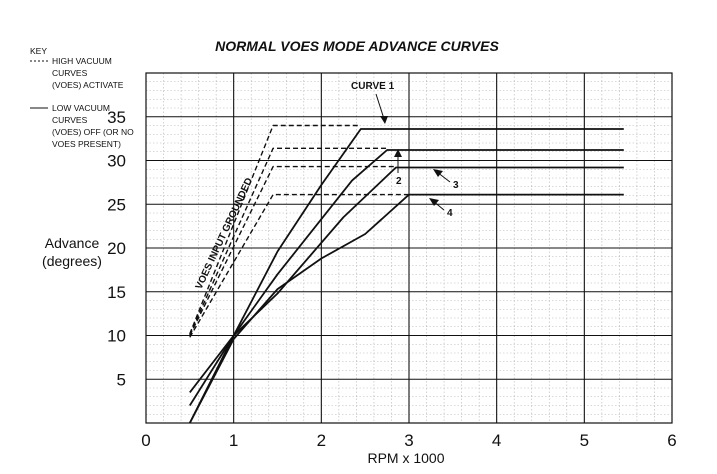  What do you see at coordinates (72, 243) in the screenshot?
I see `y-axis-label-line1: Advance` at bounding box center [72, 243].